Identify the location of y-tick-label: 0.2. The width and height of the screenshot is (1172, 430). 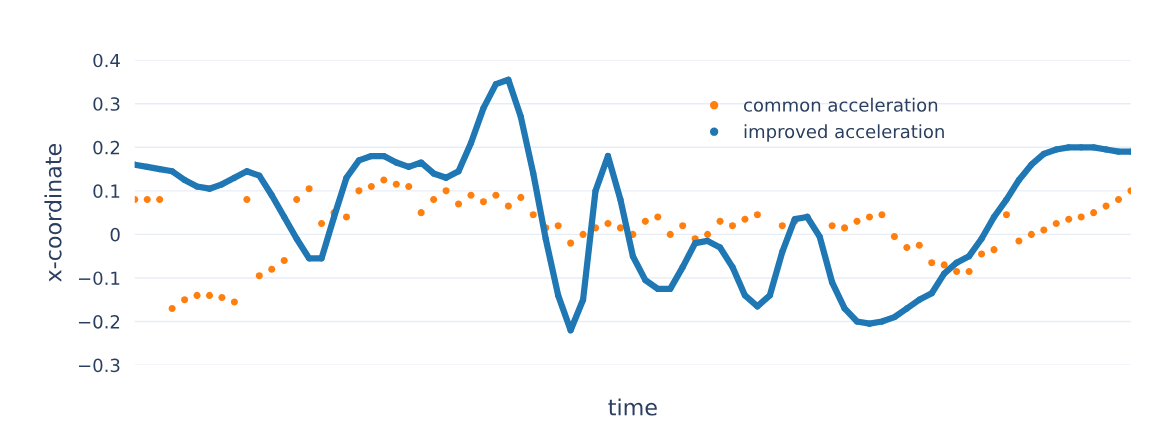
(106, 147).